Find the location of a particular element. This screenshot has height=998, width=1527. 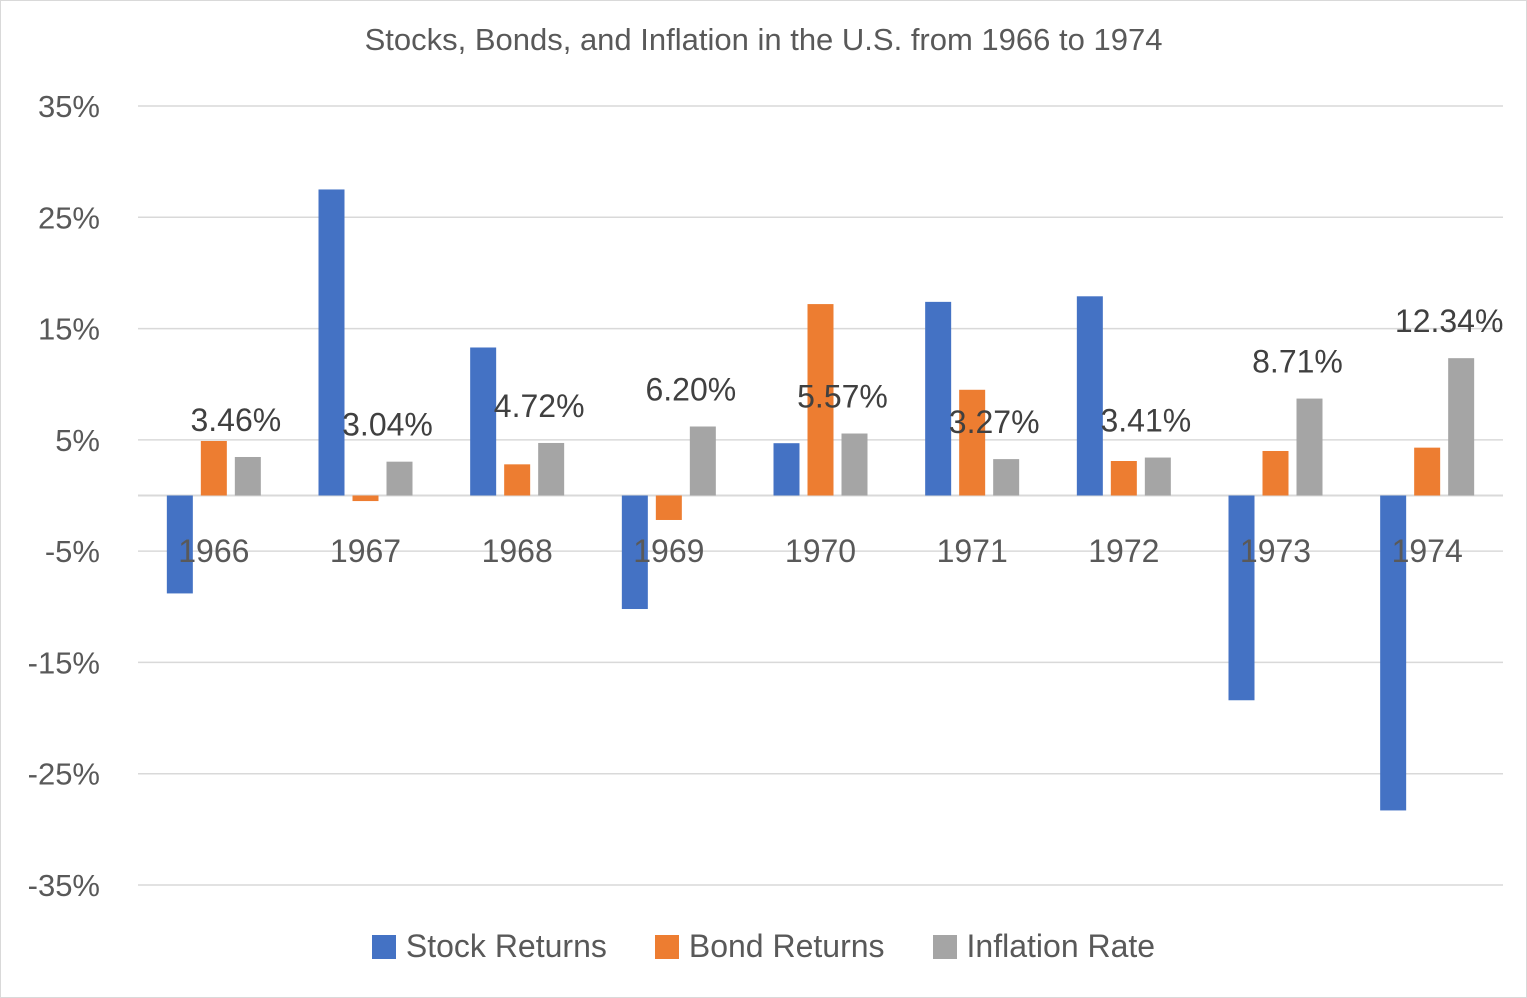

data-label: 4.72% is located at coordinates (539, 406).